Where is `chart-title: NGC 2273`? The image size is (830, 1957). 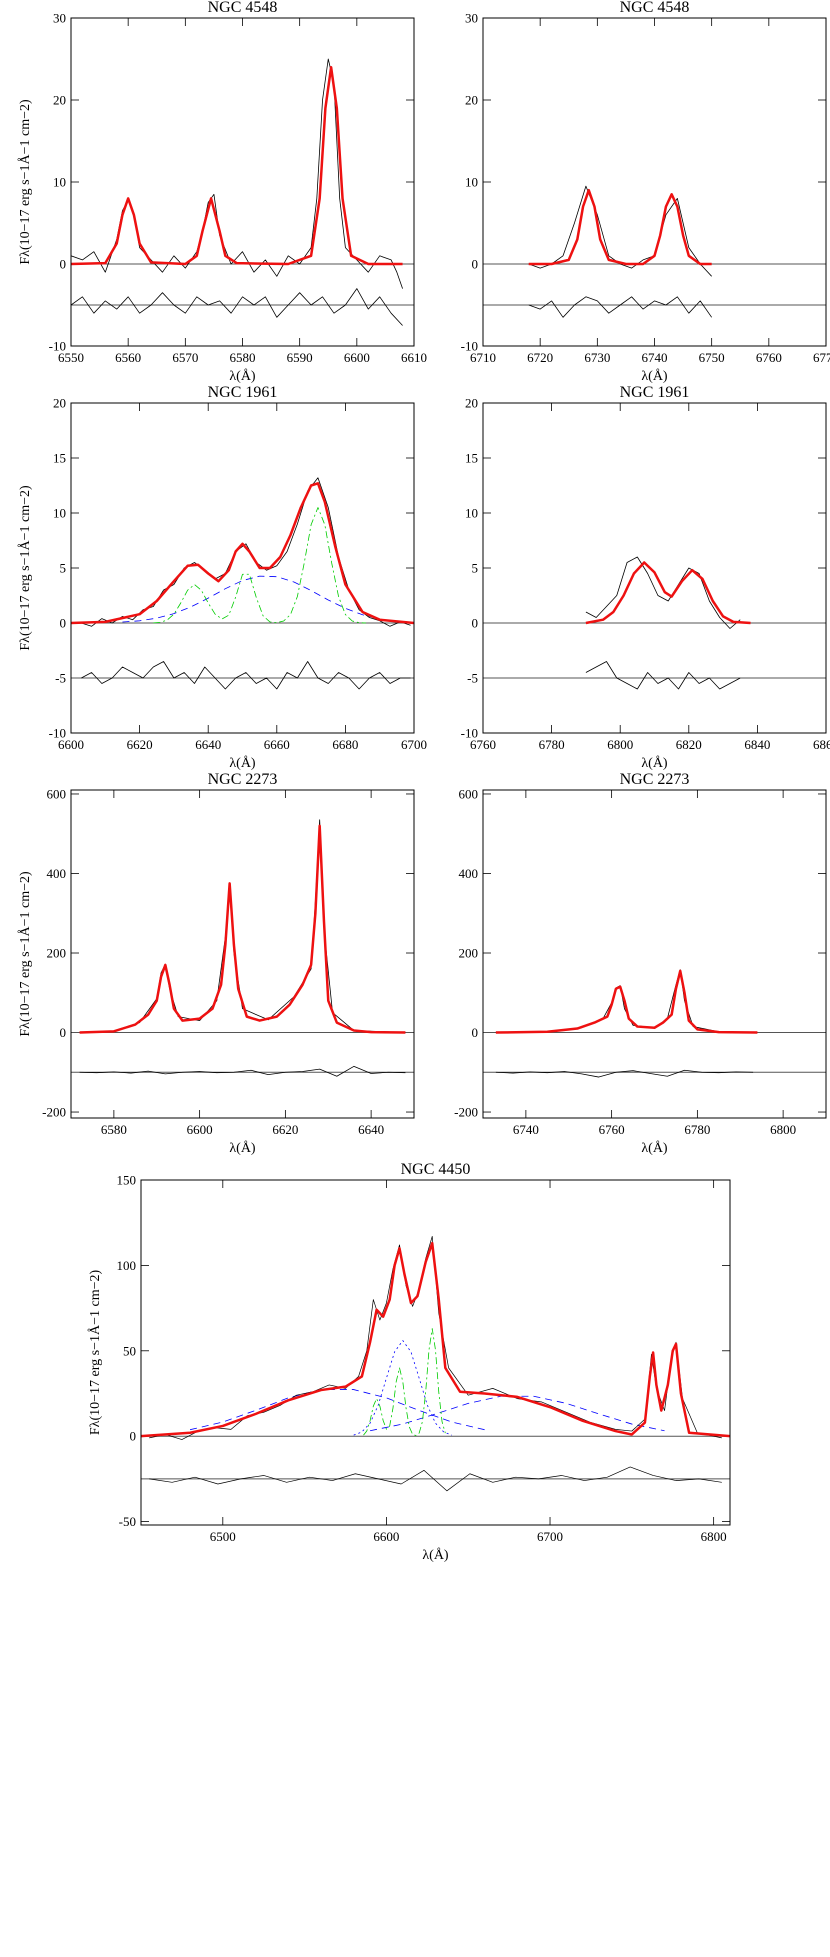
chart-title: NGC 2273 is located at coordinates (655, 779).